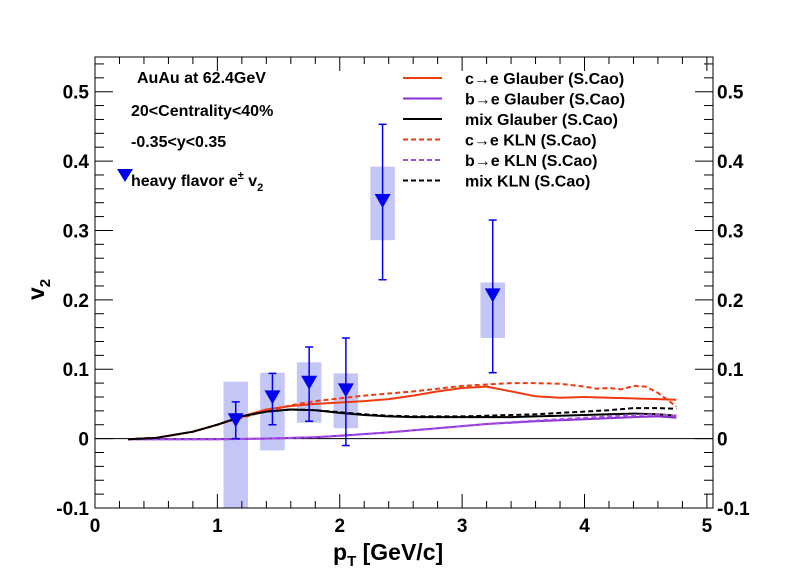  I want to click on y-tick-label-left-5: 0.4, so click(76, 162).